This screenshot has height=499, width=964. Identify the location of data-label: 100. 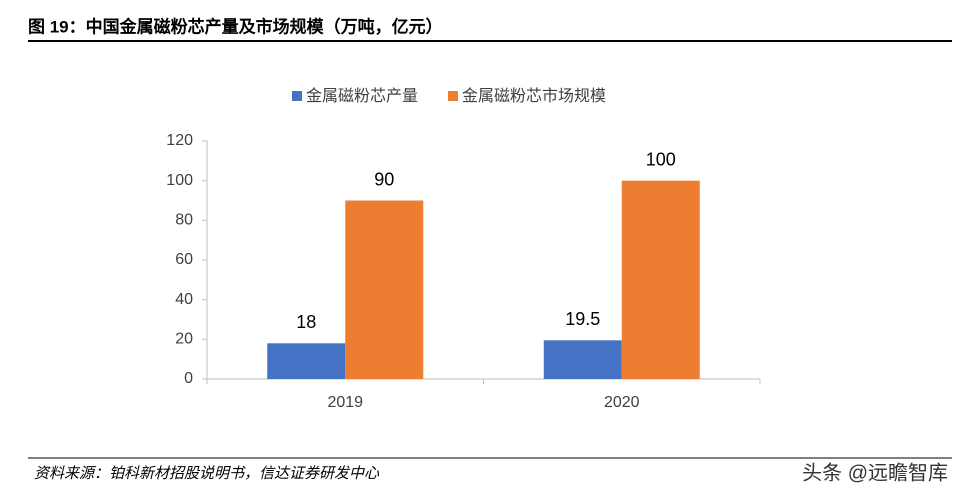
(661, 159).